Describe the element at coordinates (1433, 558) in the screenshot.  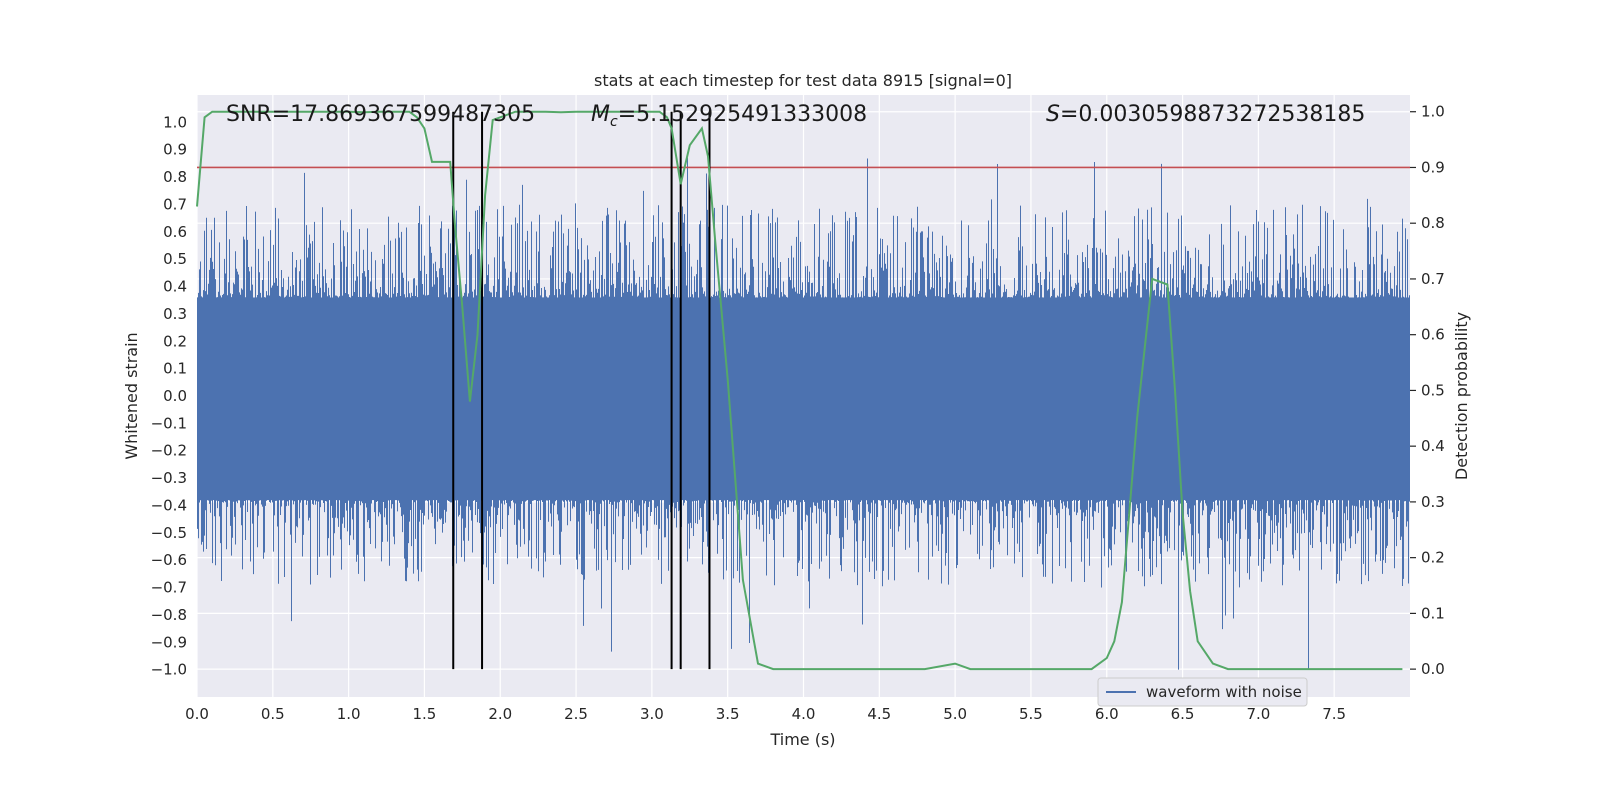
I see `y2-tick-label: 0.2` at that location.